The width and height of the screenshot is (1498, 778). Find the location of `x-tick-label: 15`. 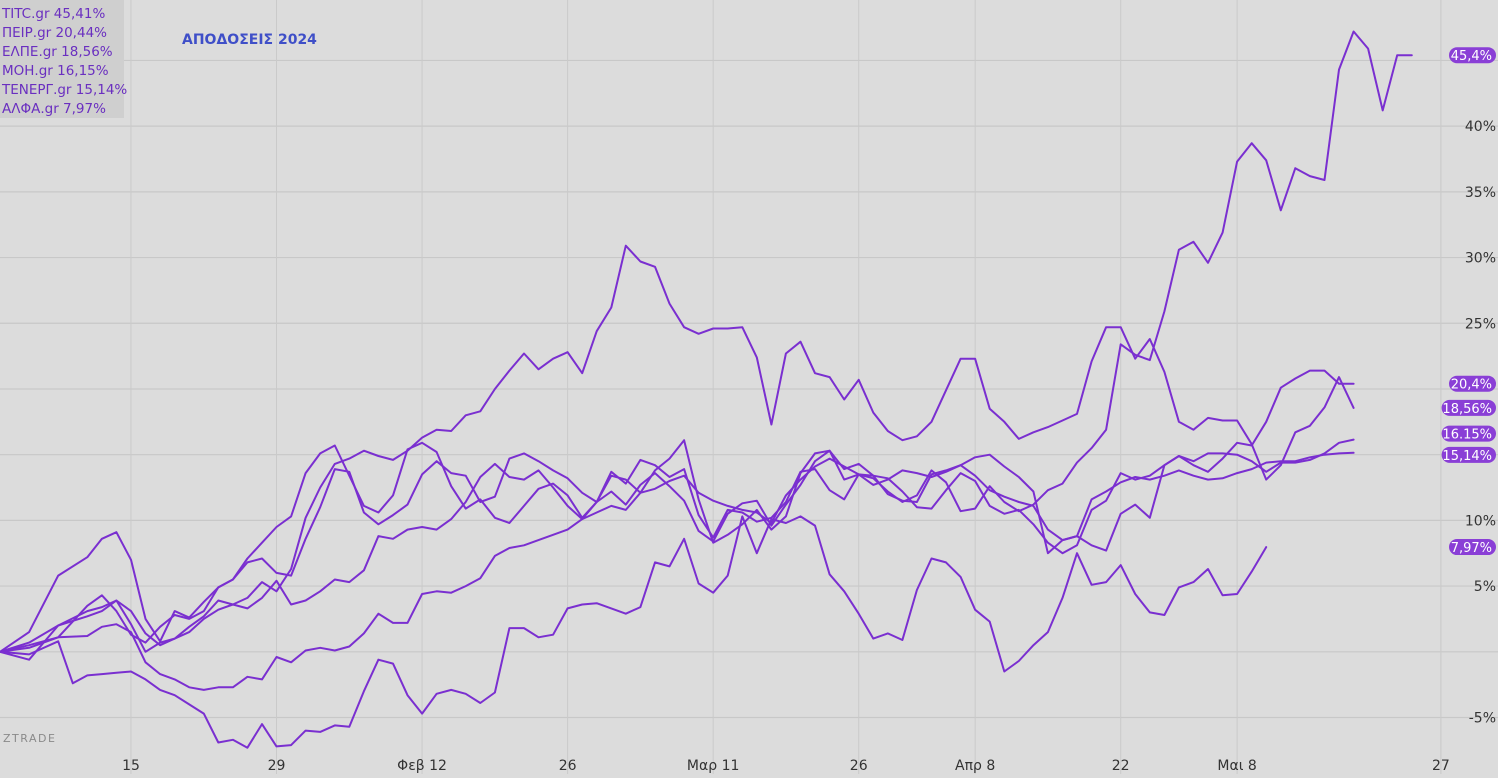

x-tick-label: 15 is located at coordinates (131, 766).